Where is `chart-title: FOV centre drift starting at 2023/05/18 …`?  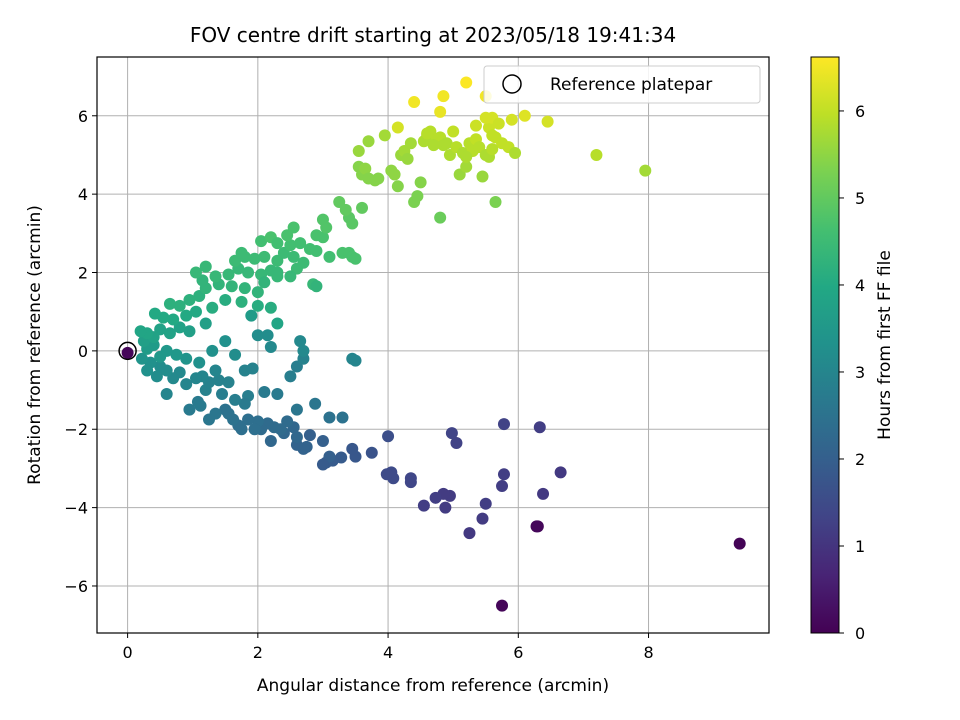 chart-title: FOV centre drift starting at 2023/05/18 … is located at coordinates (433, 35).